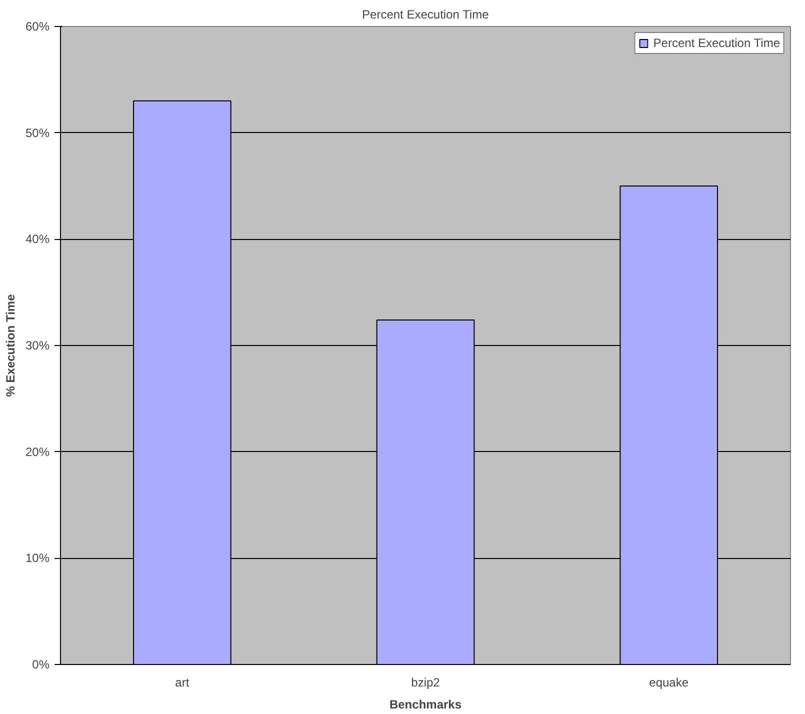  I want to click on y-tick-label: 30%, so click(37, 345).